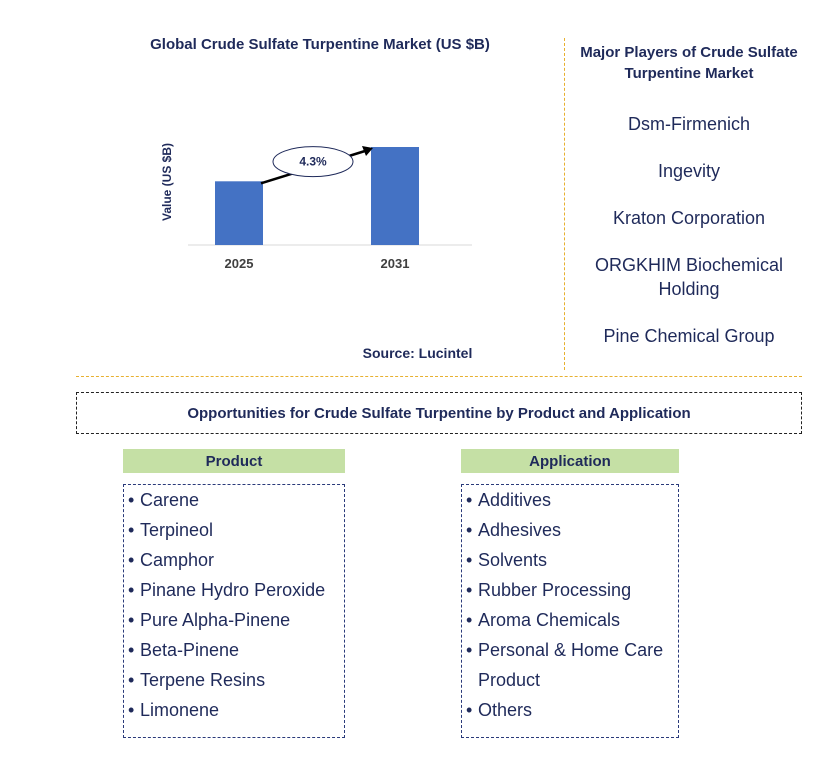 The width and height of the screenshot is (819, 758). I want to click on list-item: • Aroma Chemicals, so click(570, 620).